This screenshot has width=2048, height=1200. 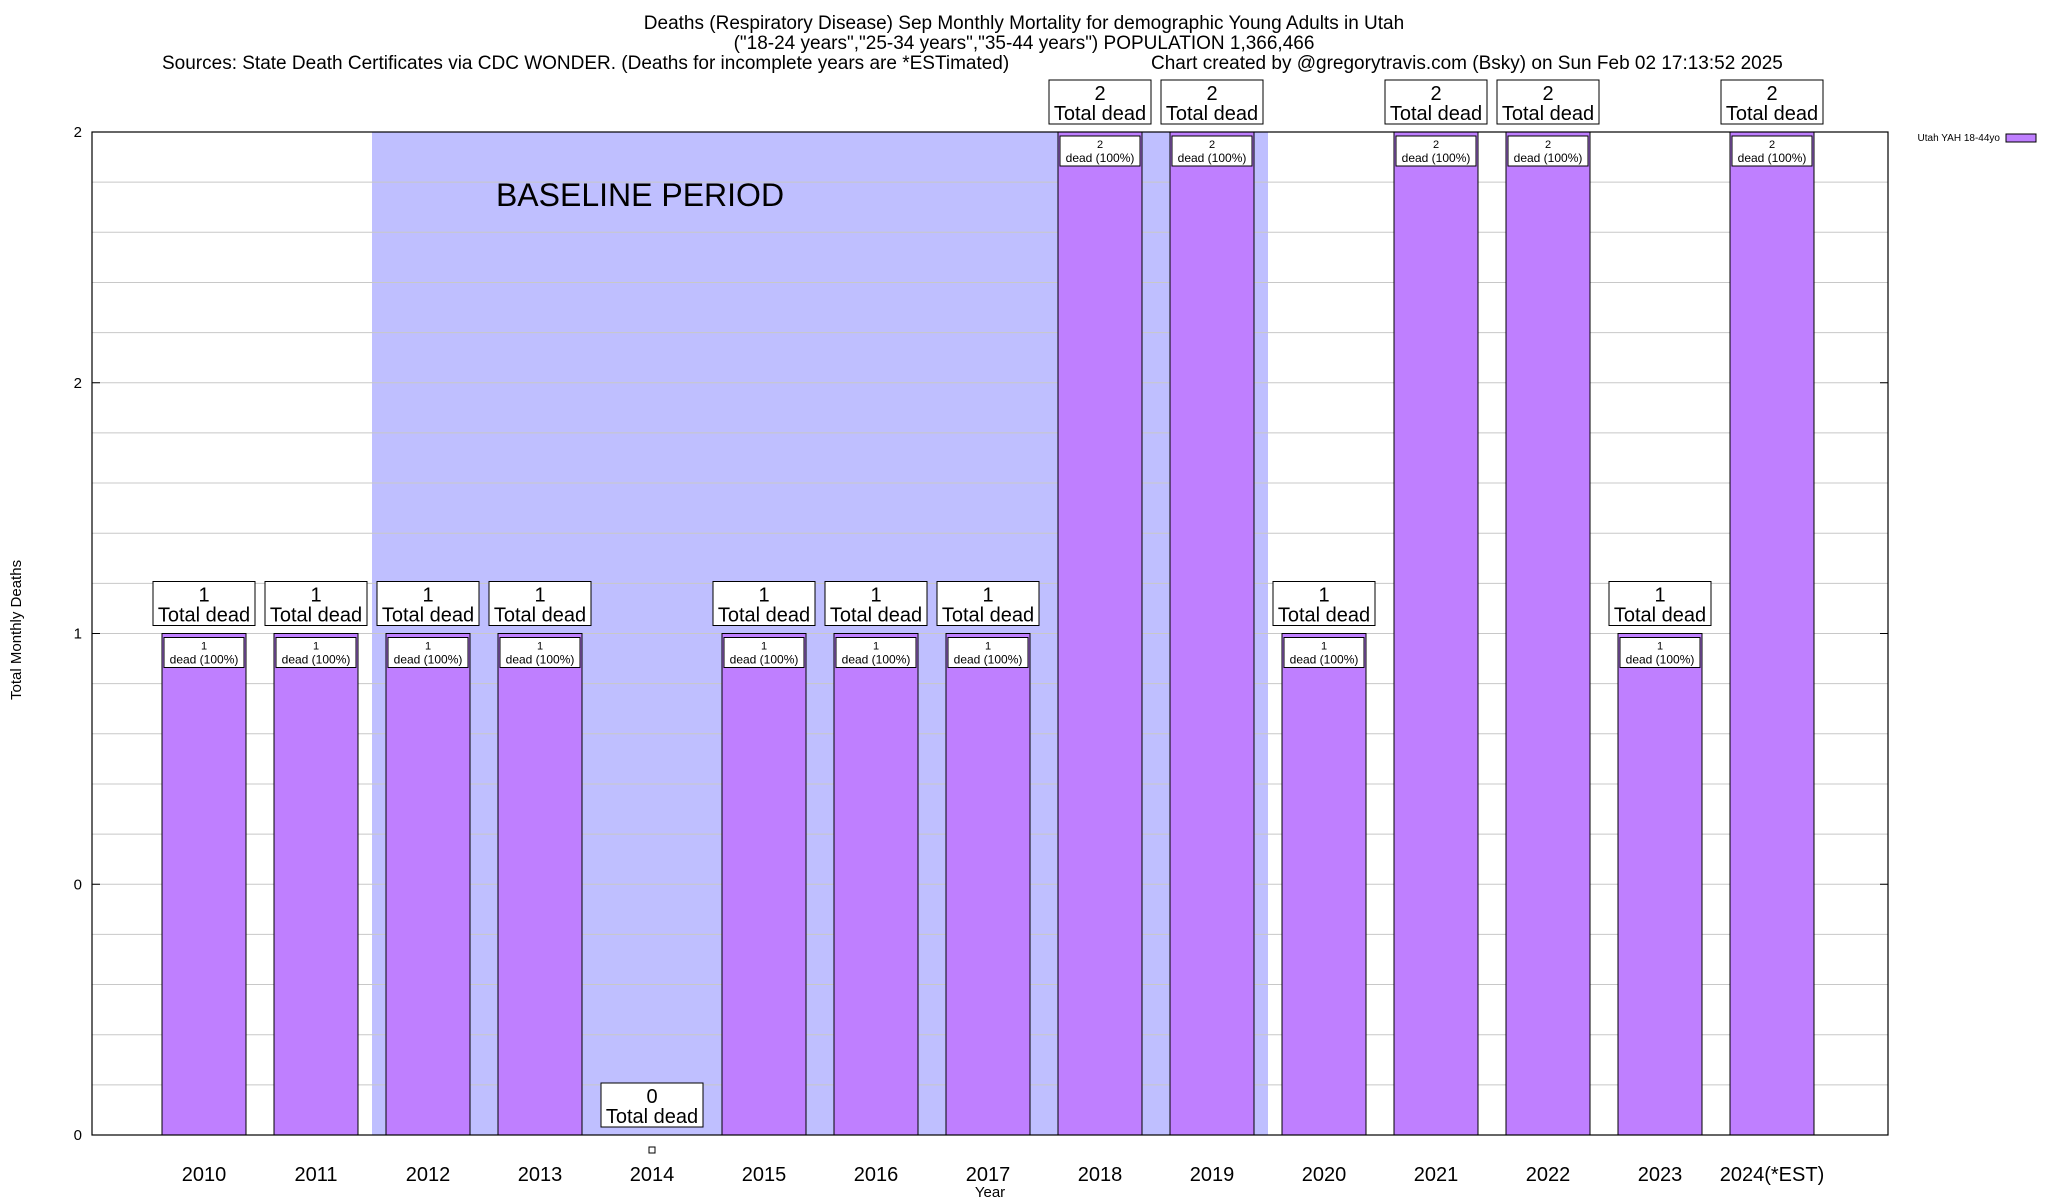 What do you see at coordinates (1324, 1175) in the screenshot?
I see `x-tick-label: 2020` at bounding box center [1324, 1175].